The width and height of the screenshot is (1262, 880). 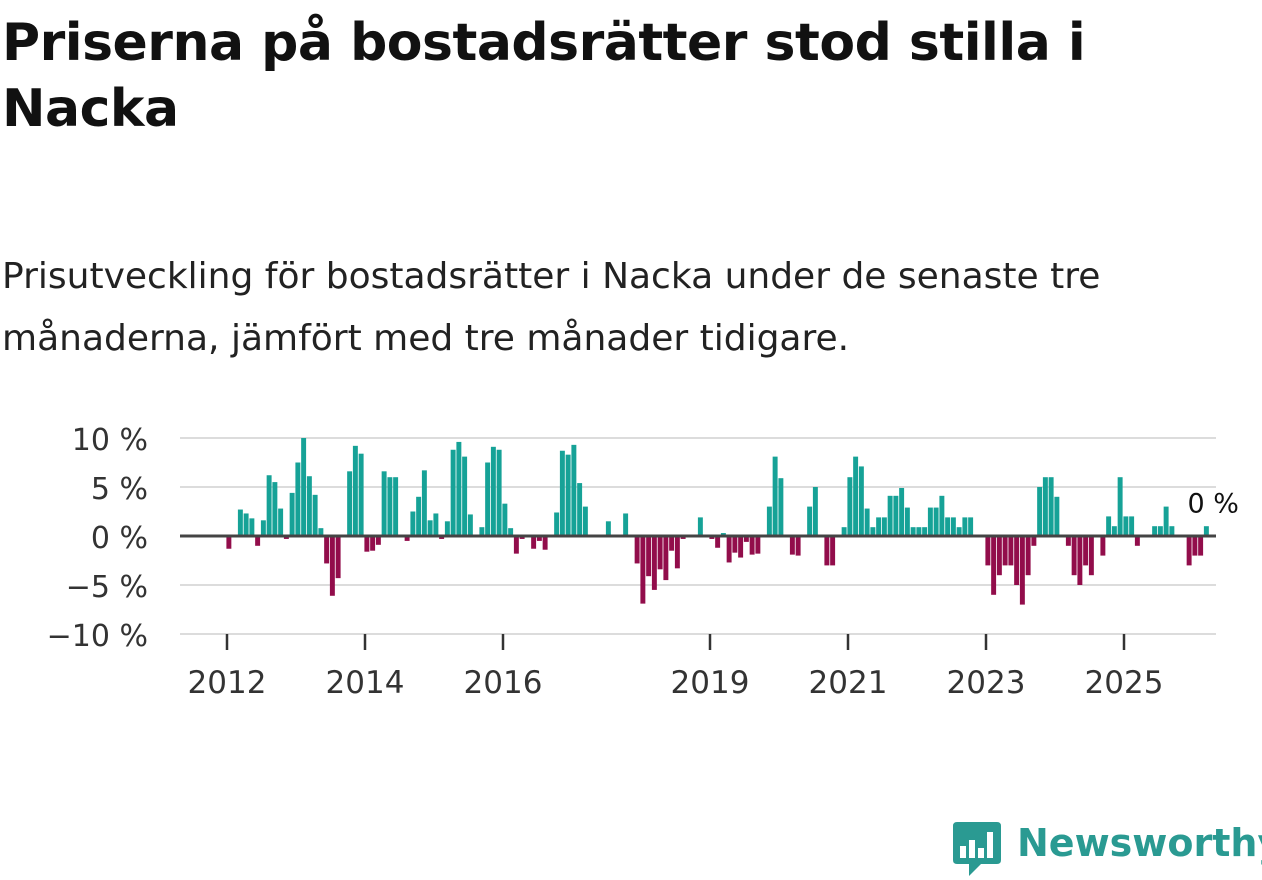 I want to click on last-value-label: 0 %, so click(x=1213, y=503).